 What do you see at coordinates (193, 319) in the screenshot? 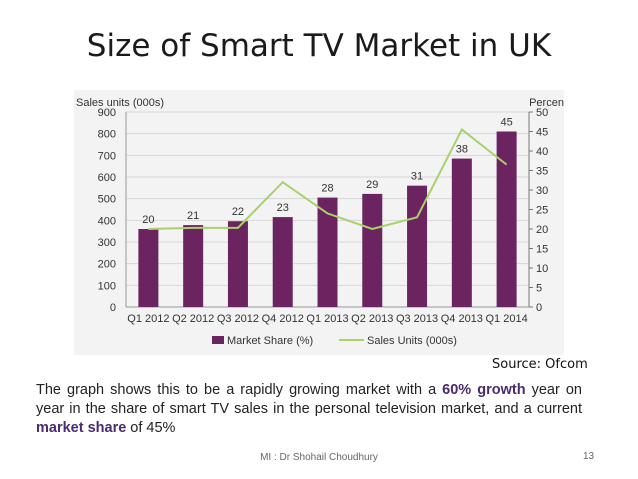
I see `x-tick-label: Q2 2012` at bounding box center [193, 319].